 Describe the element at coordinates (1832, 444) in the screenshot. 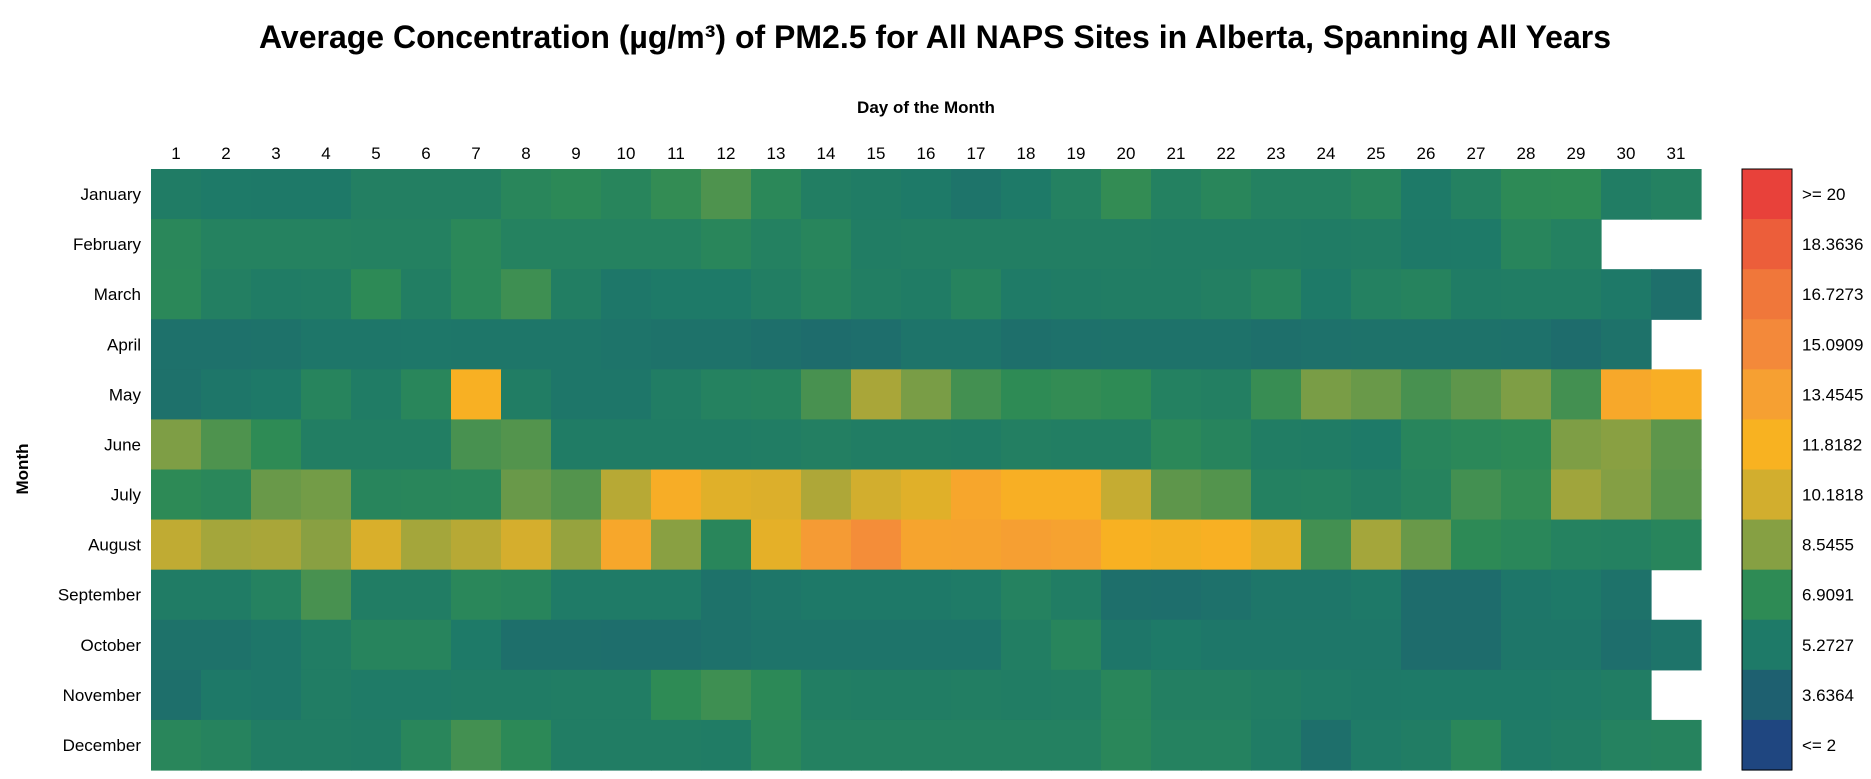

I see `colorbar-label: 11.8182` at that location.